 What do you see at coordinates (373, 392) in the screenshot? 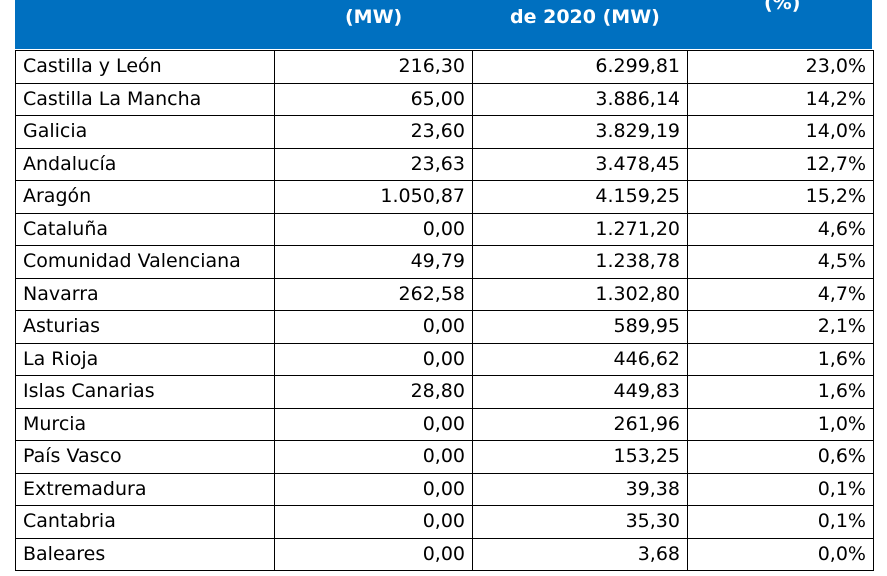
I see `installed-mw-cell: 28,80` at bounding box center [373, 392].